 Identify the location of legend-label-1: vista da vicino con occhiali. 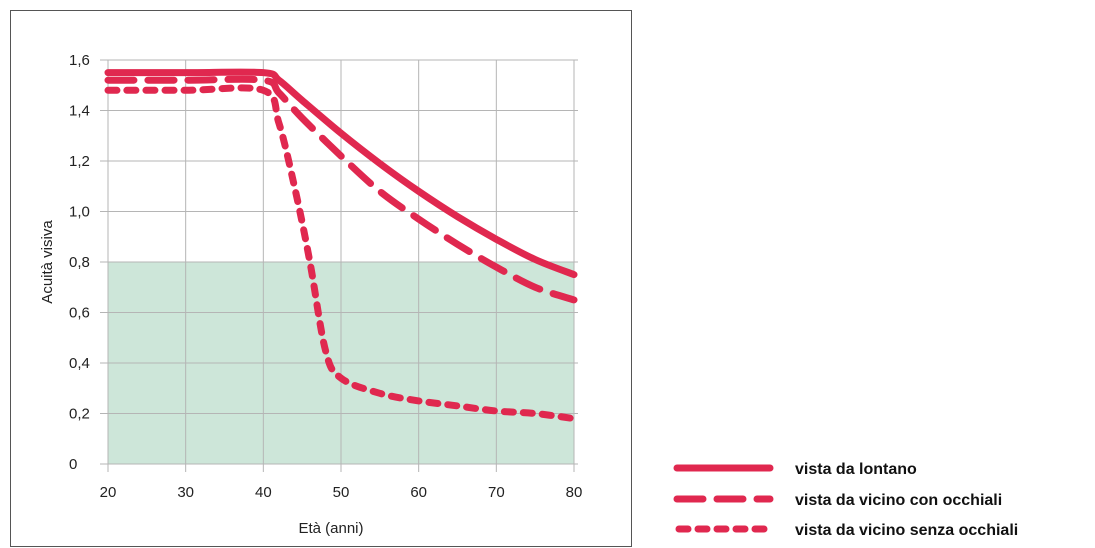
(898, 500).